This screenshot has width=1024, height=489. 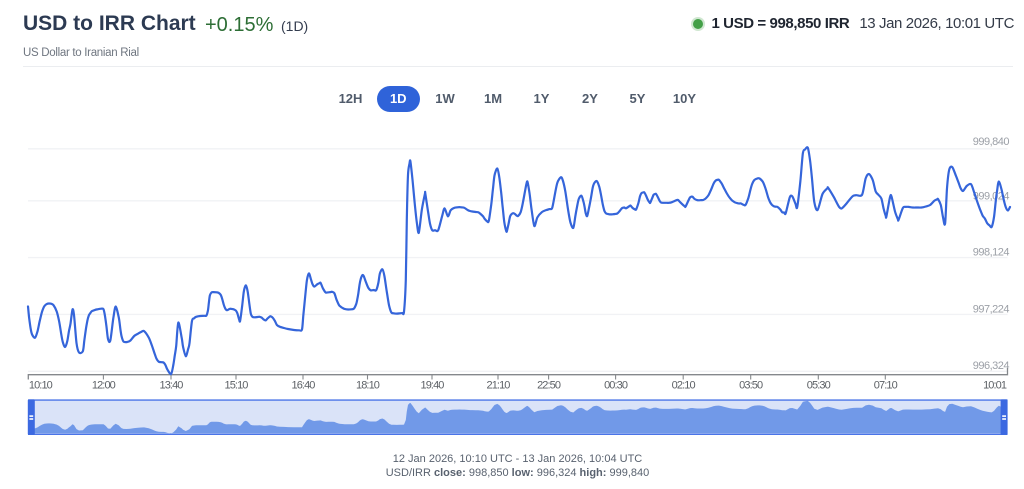 What do you see at coordinates (751, 386) in the screenshot?
I see `svg-text: 03:50` at bounding box center [751, 386].